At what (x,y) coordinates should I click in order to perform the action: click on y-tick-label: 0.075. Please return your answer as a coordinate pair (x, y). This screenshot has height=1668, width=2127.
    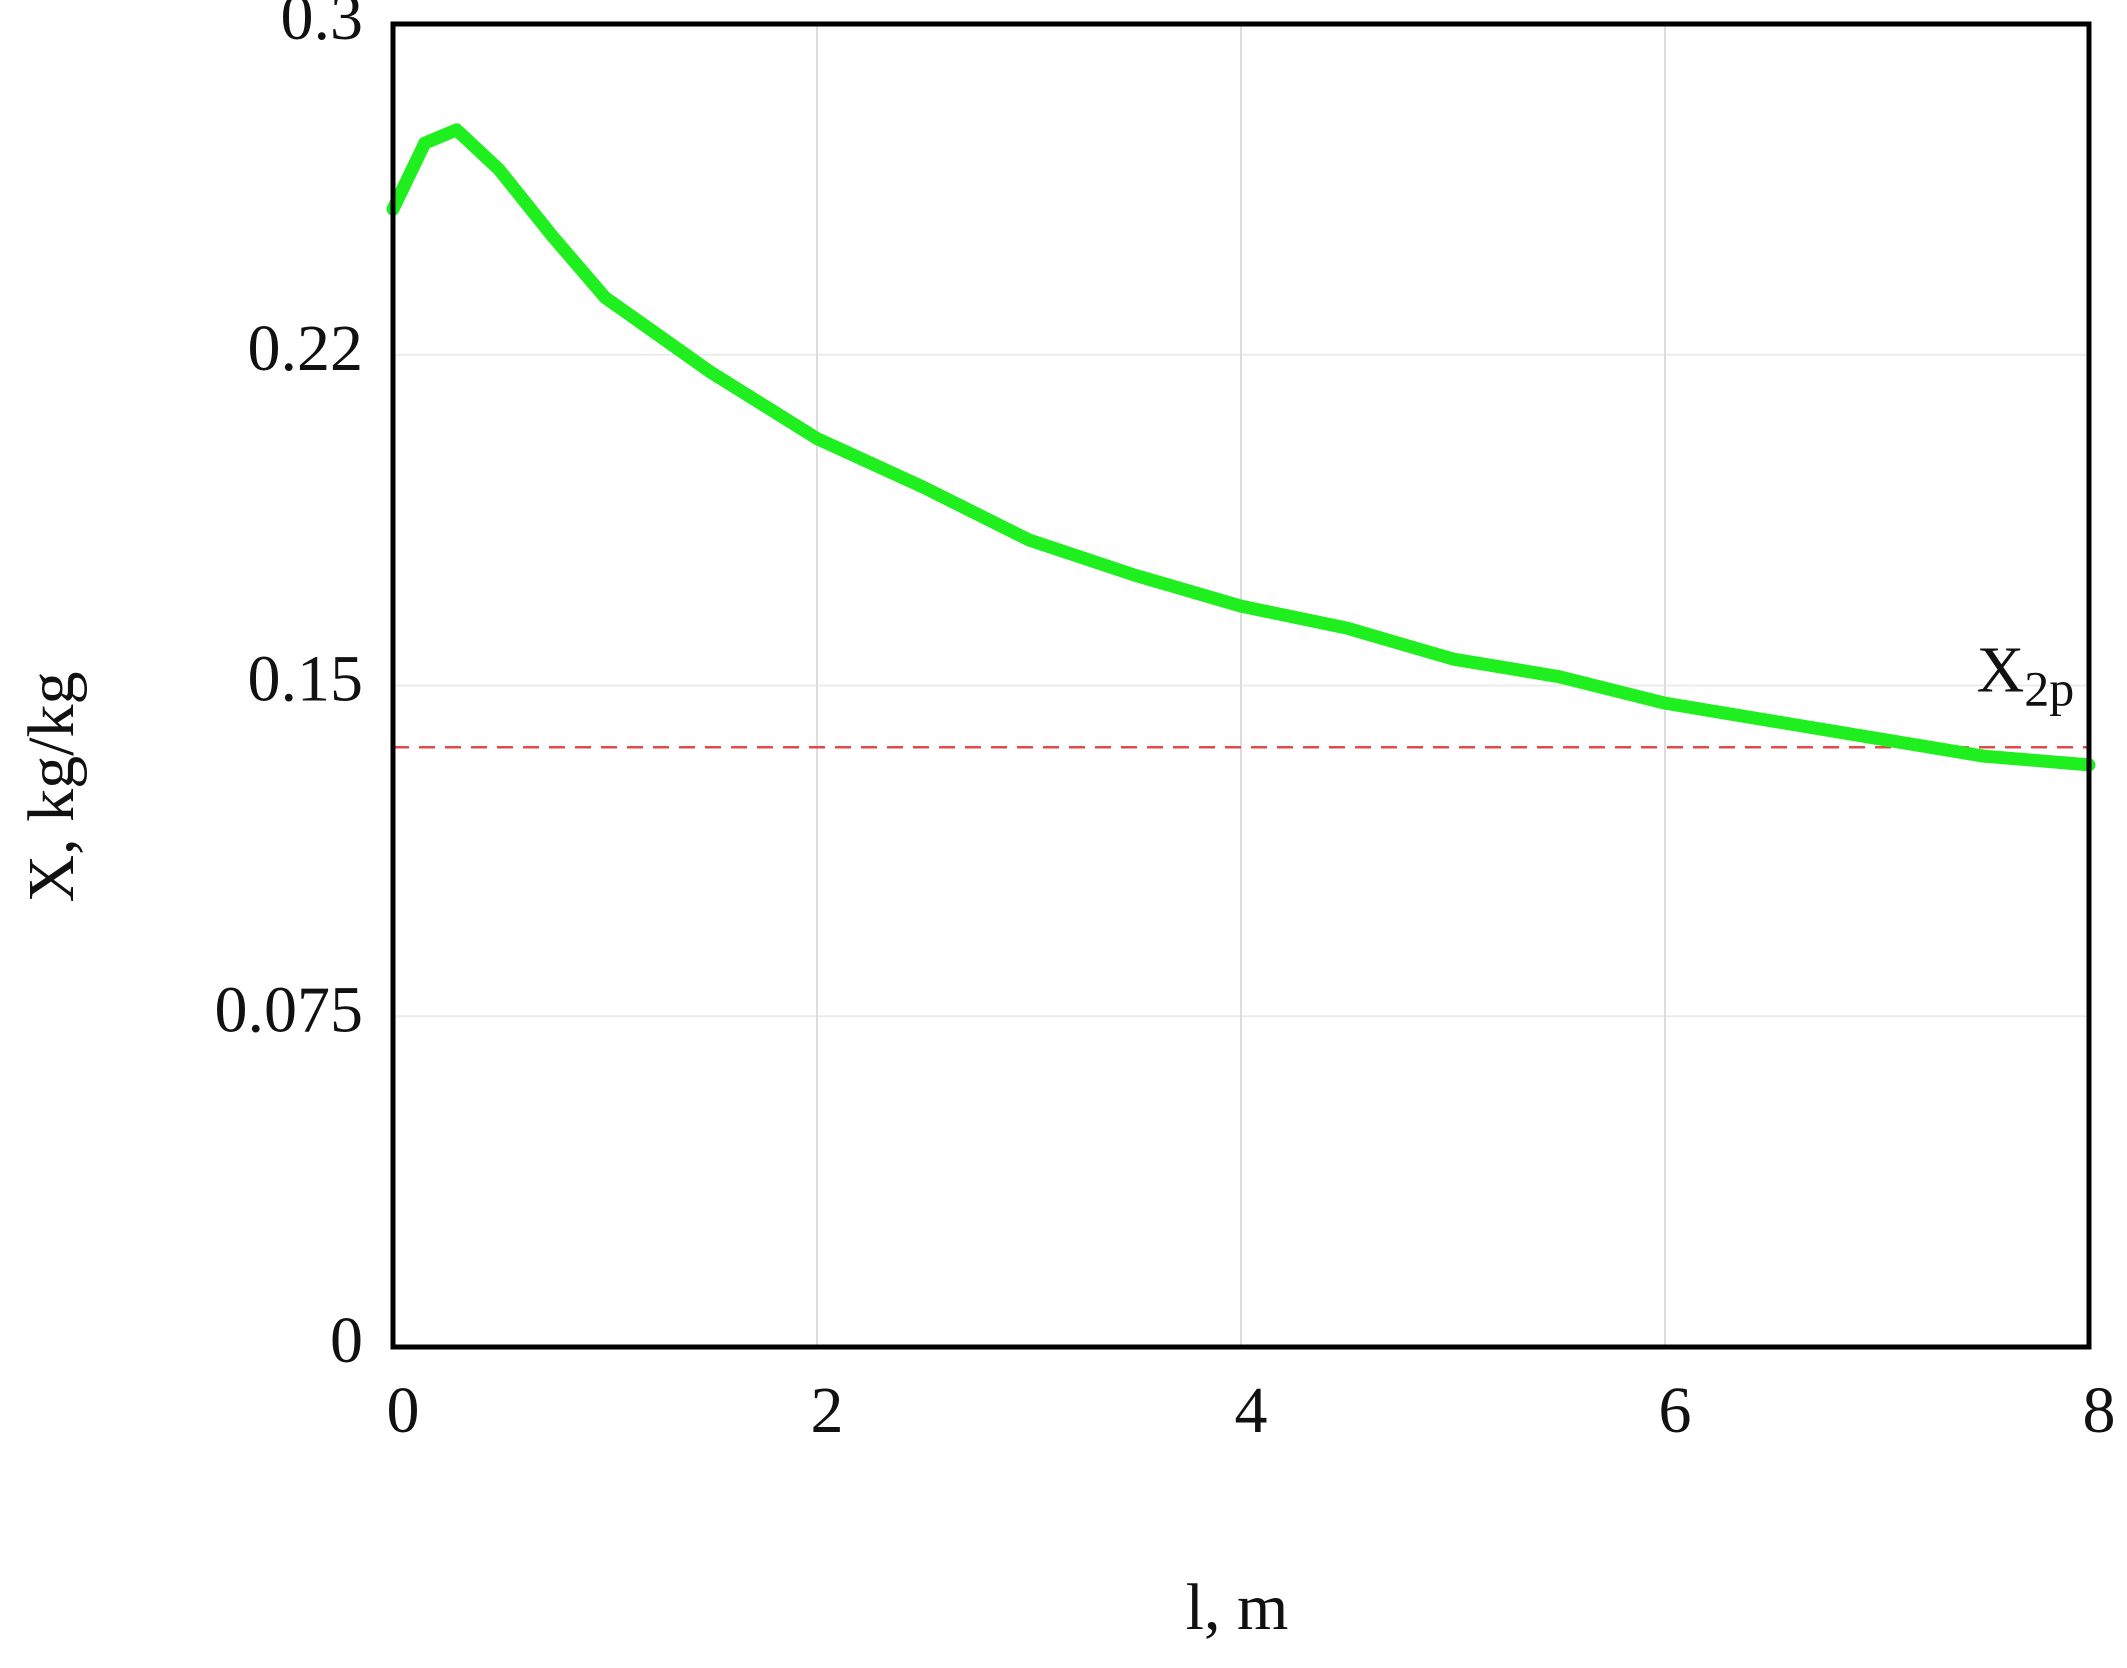
    Looking at the image, I should click on (289, 1009).